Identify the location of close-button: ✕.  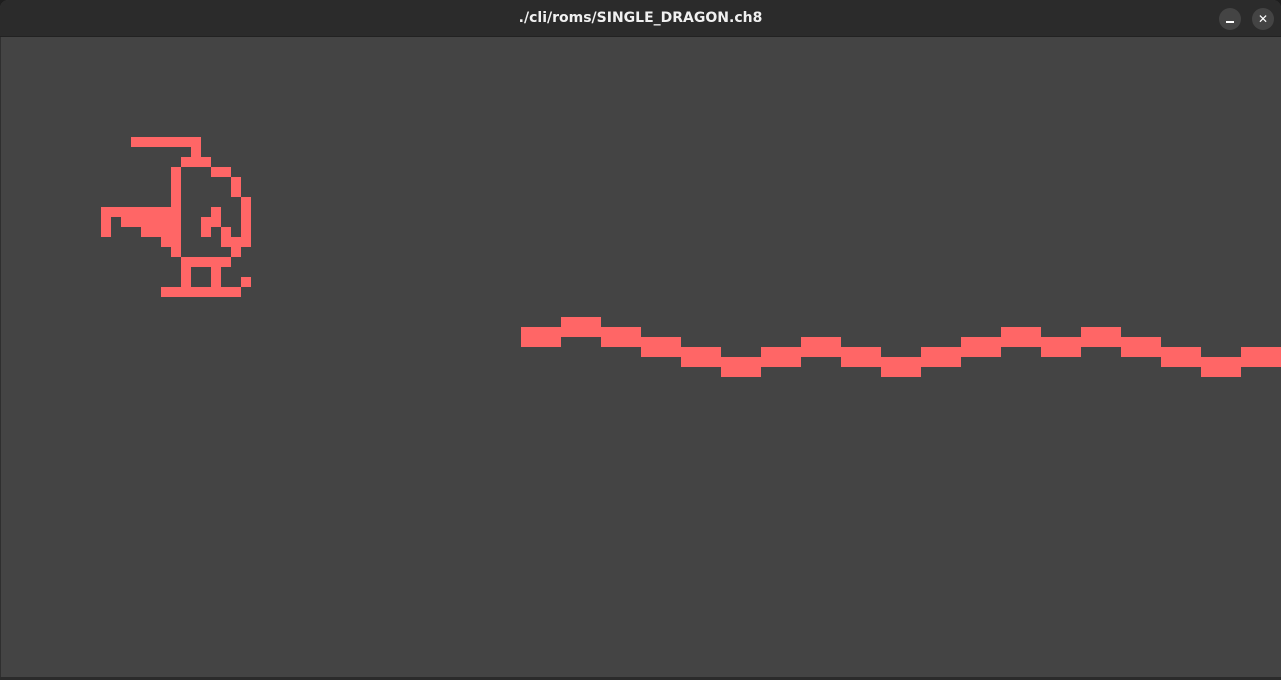
(1263, 19).